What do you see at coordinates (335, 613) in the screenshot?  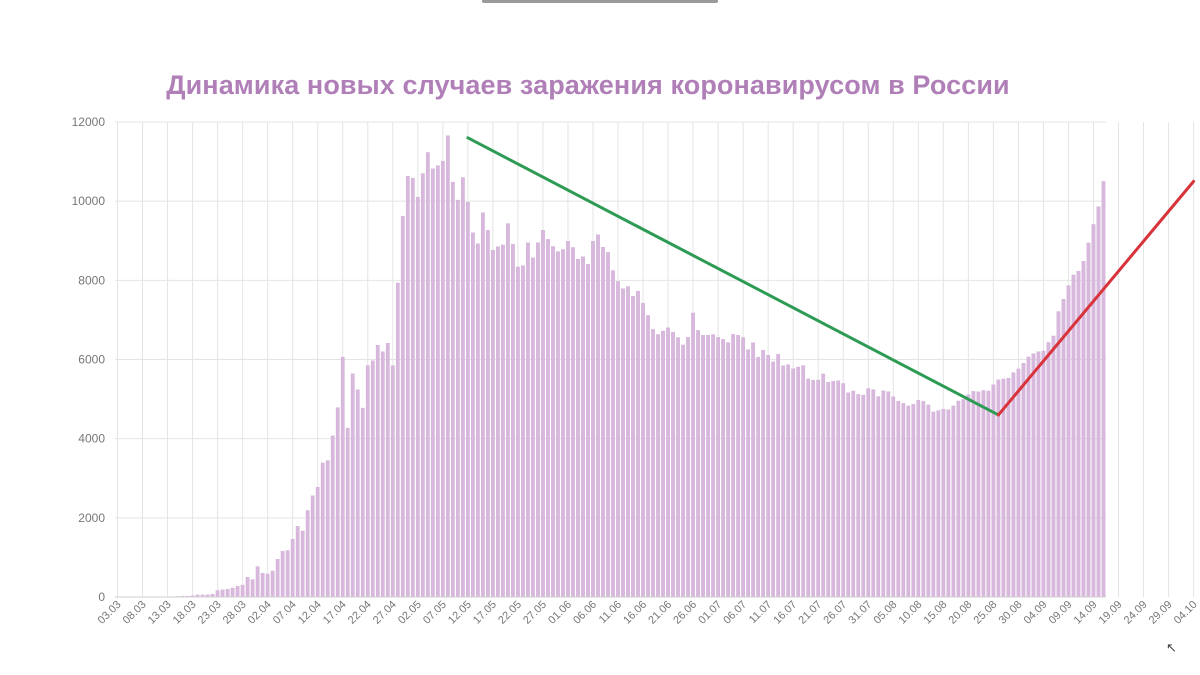 I see `x-tick-label: 17.04` at bounding box center [335, 613].